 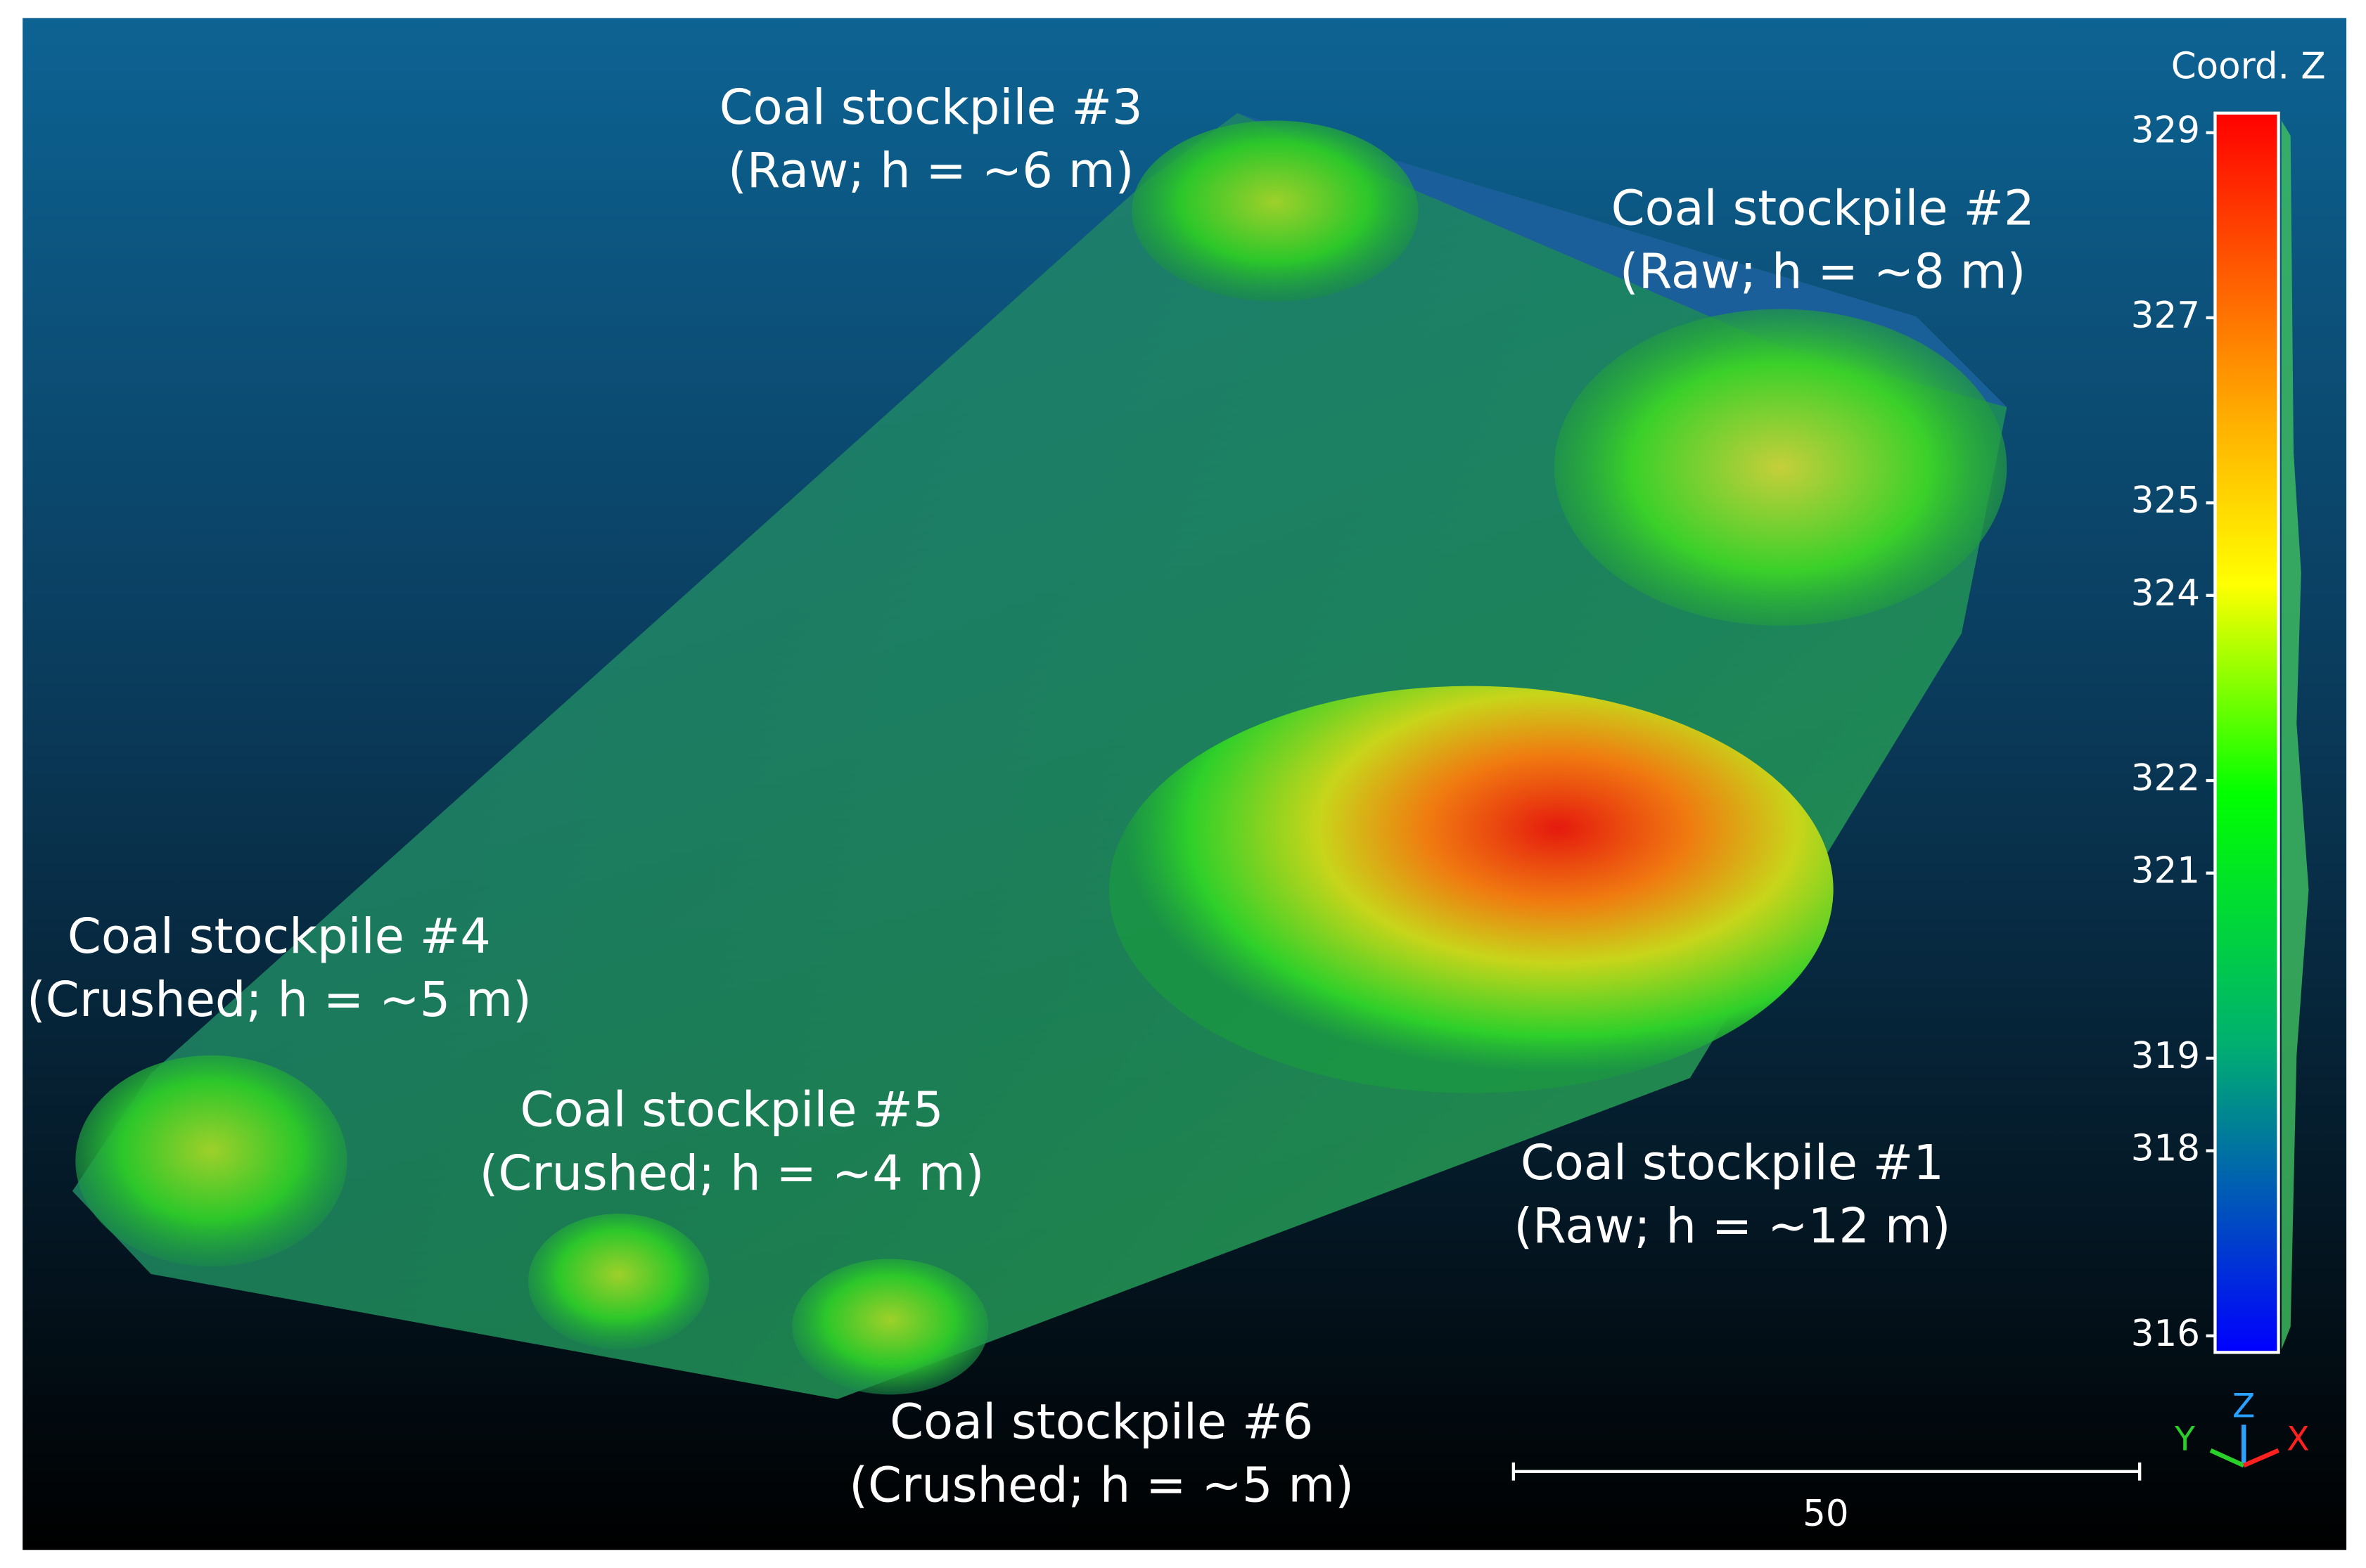 What do you see at coordinates (2173, 732) in the screenshot?
I see `colorbar-ticks: 329 327 325 324 322 321 319 318 316` at bounding box center [2173, 732].